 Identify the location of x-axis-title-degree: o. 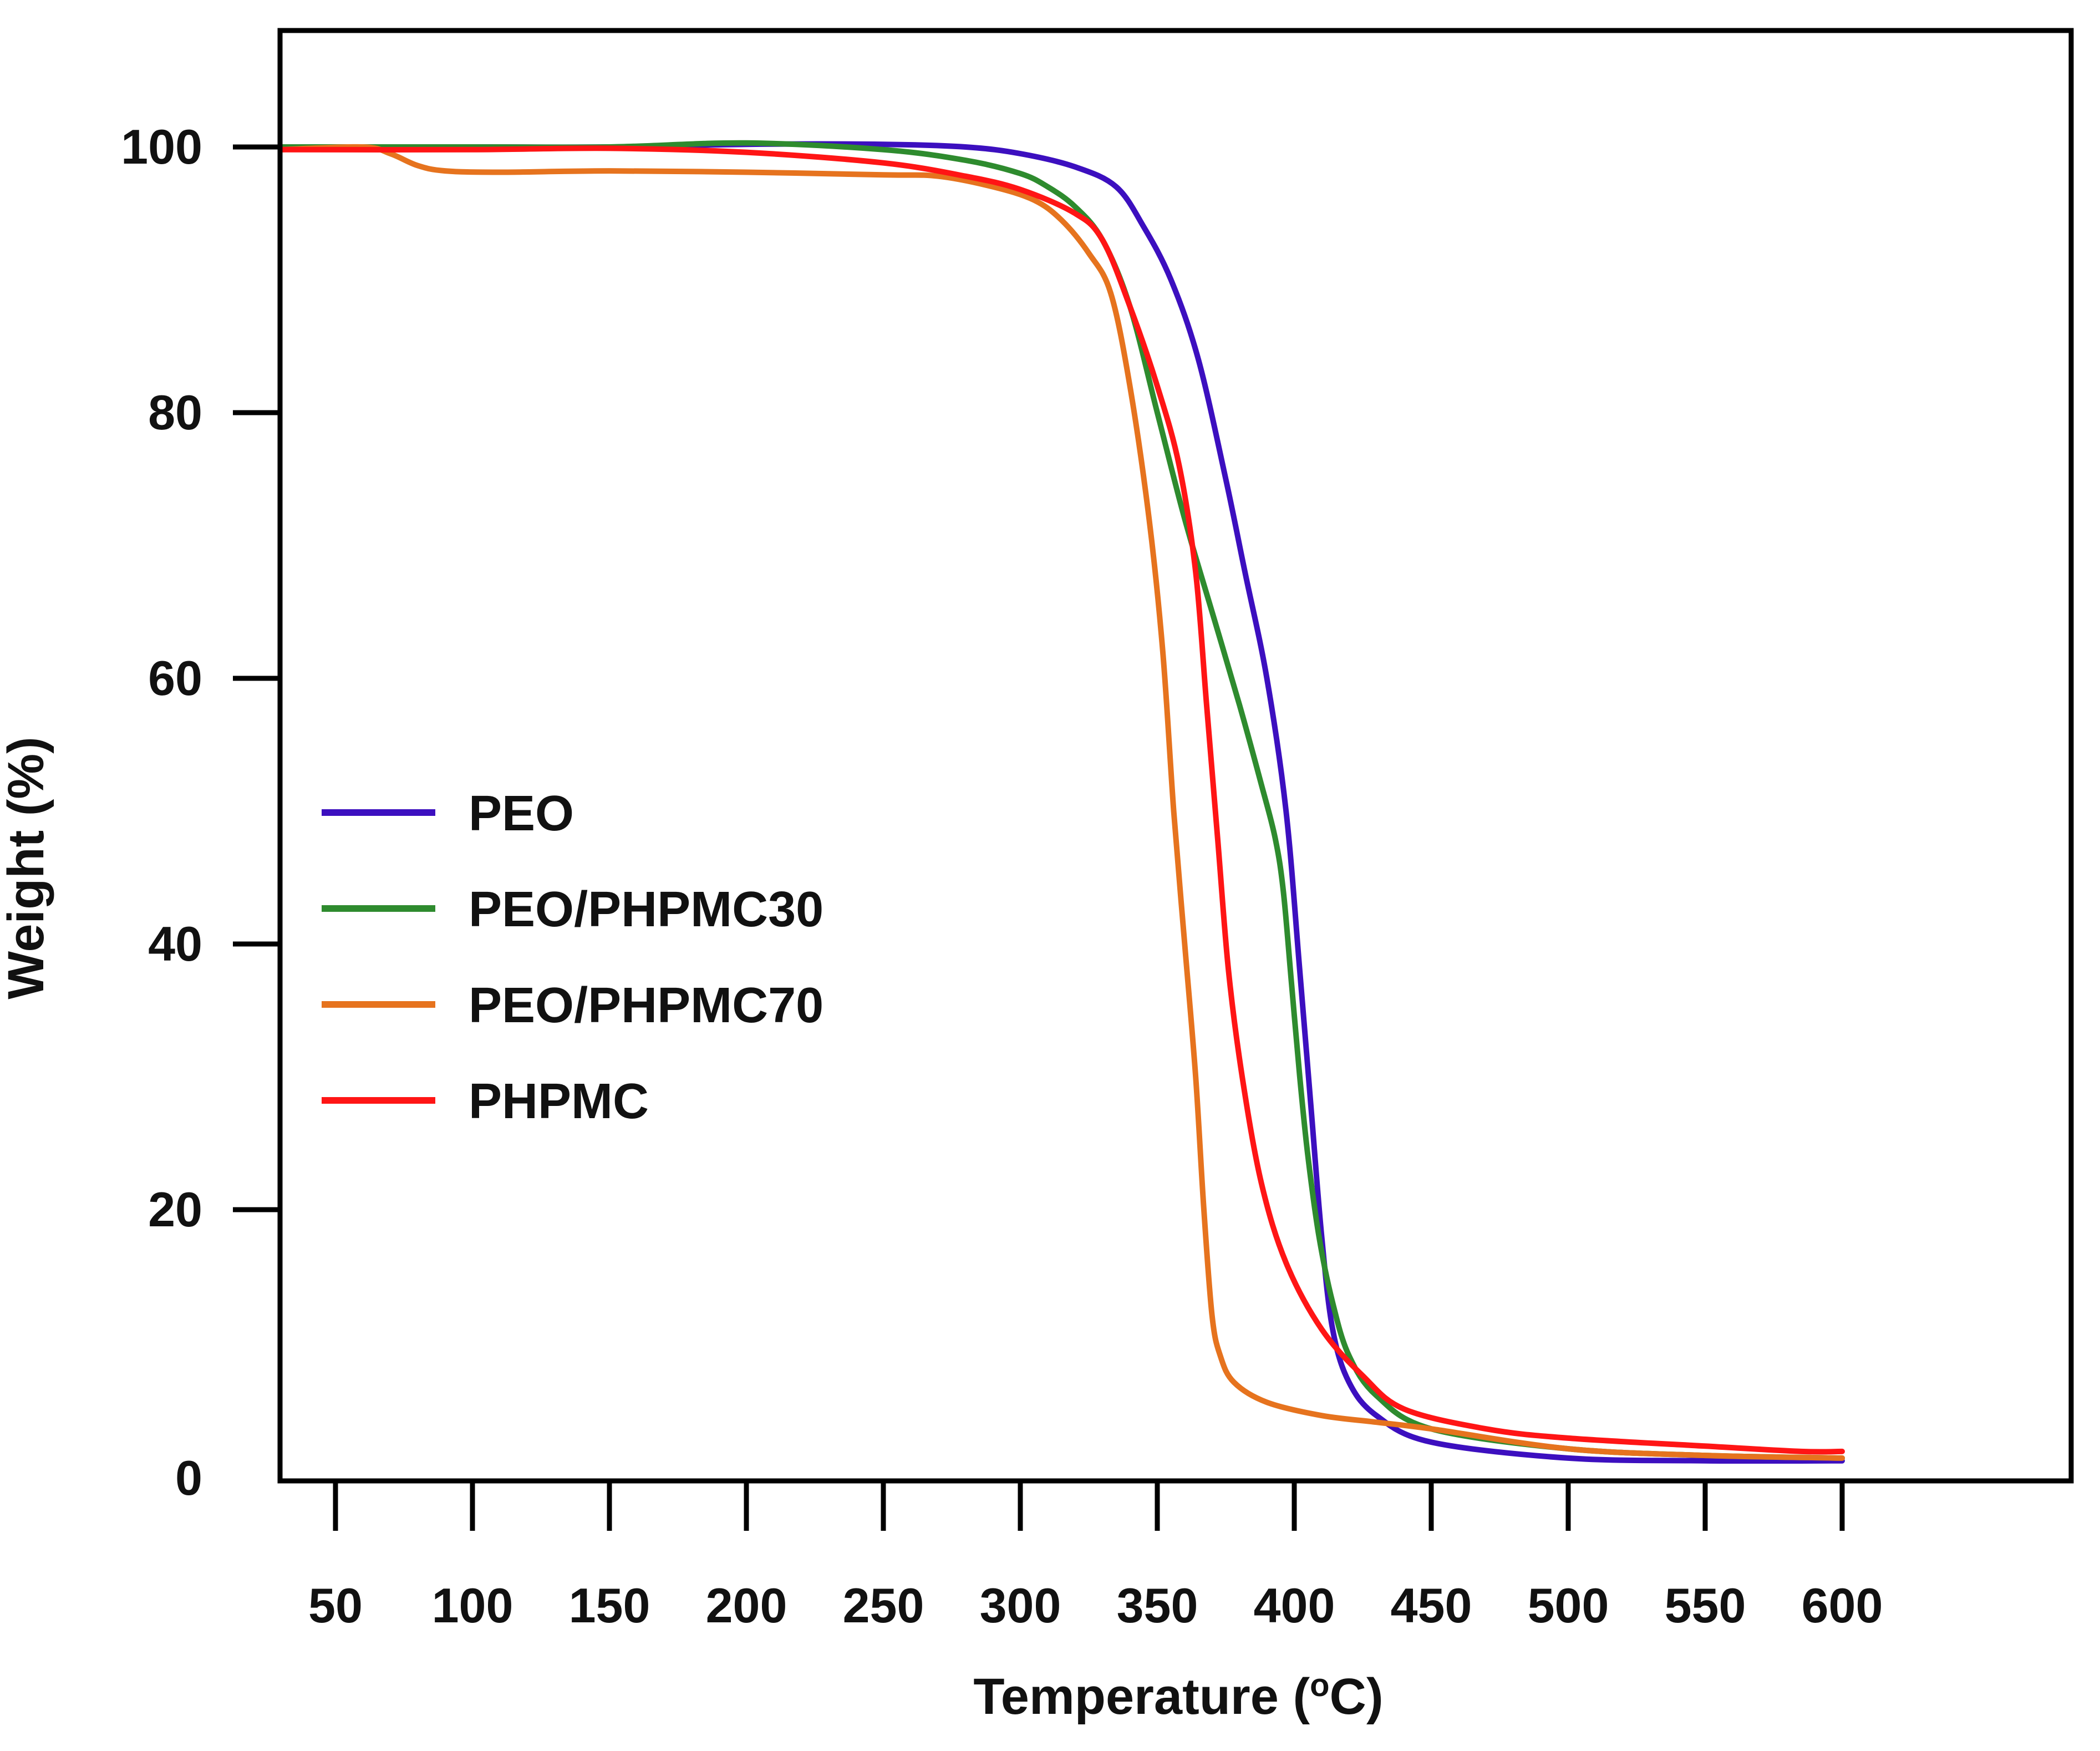
(1319, 1685).